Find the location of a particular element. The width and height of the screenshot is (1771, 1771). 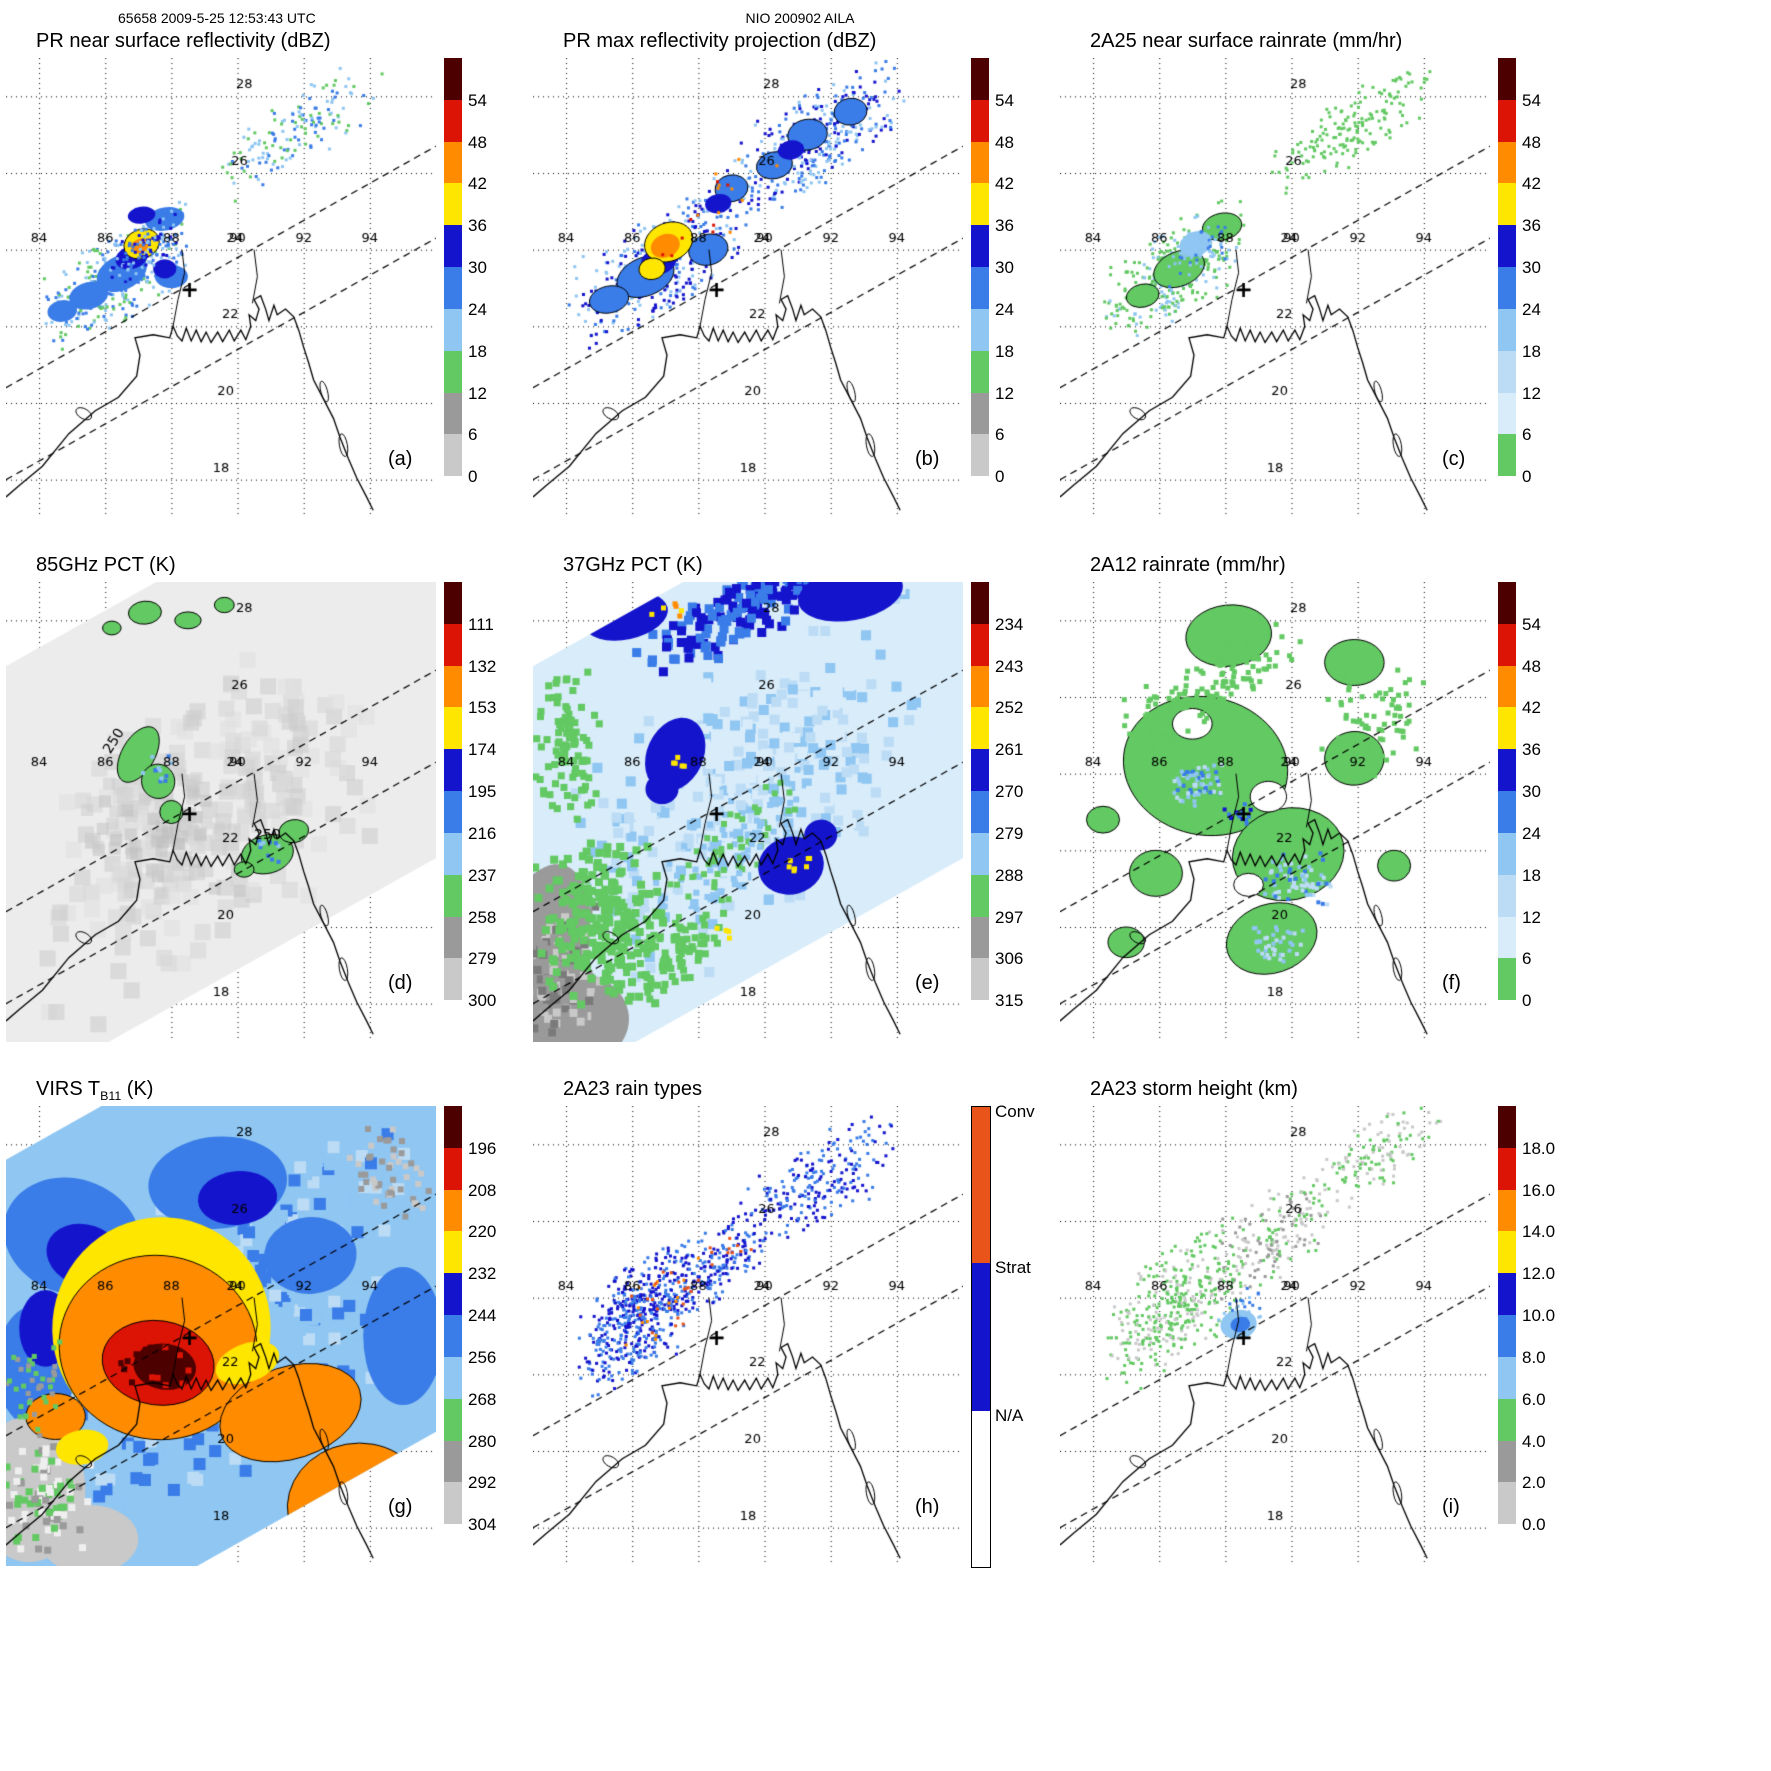

panel-letter: (a) is located at coordinates (400, 459).